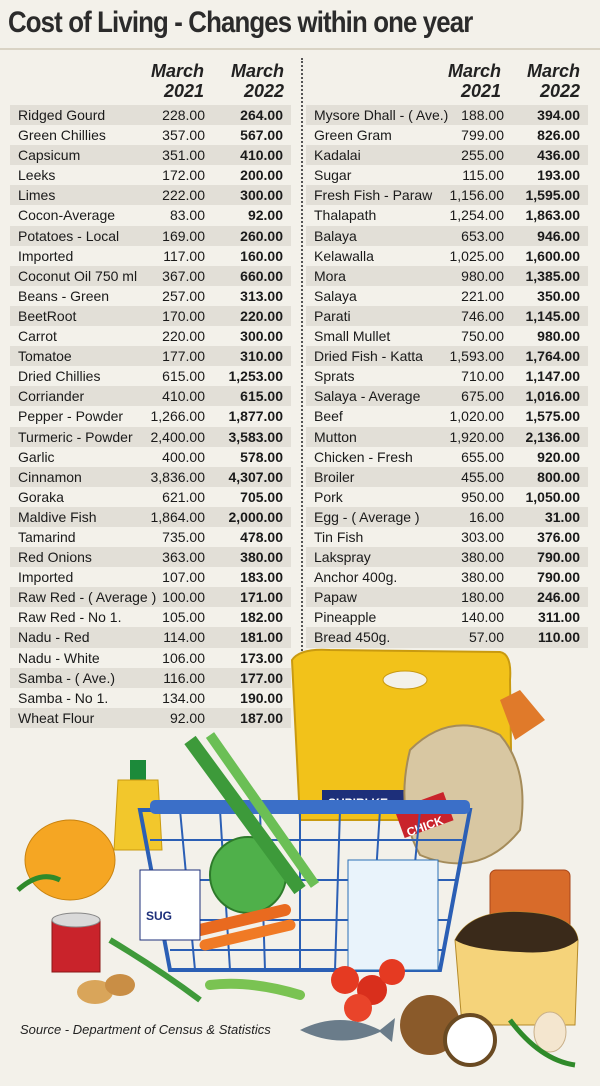  I want to click on table-row: Garlic 400.00 578.00, so click(150, 457).